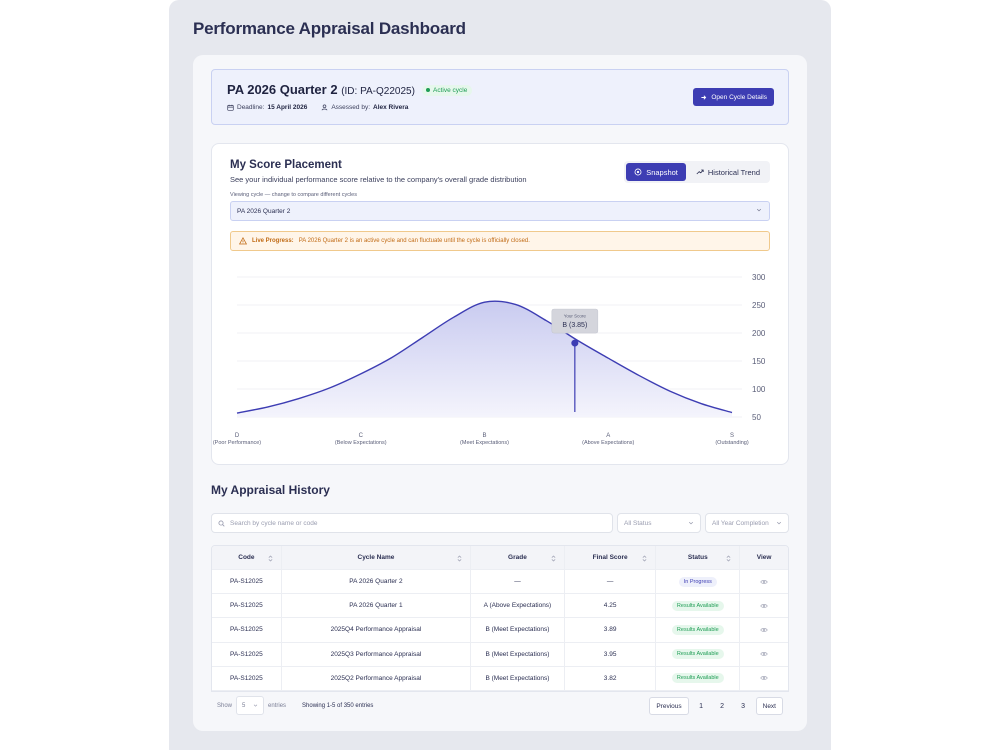 The image size is (1000, 750). I want to click on final-score-cell: 3.89, so click(611, 630).